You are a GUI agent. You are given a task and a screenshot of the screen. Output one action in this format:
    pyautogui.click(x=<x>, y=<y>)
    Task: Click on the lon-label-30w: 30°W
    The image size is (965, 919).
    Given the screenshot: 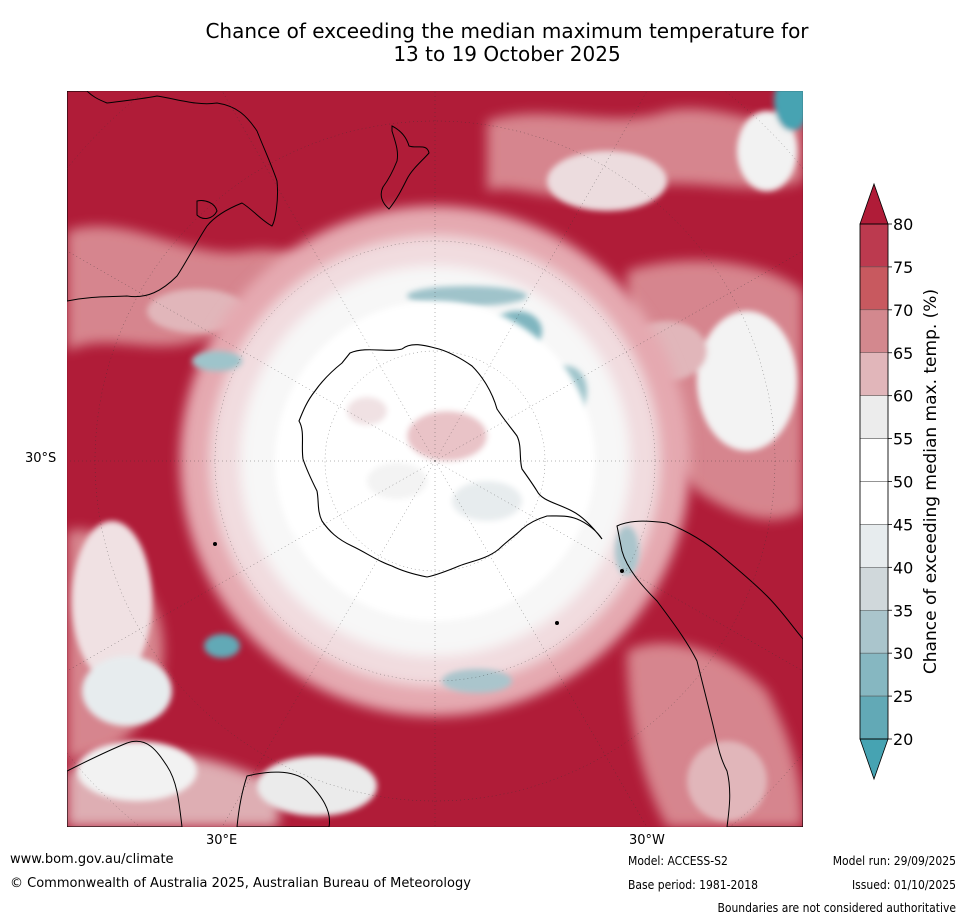 What is the action you would take?
    pyautogui.click(x=647, y=840)
    